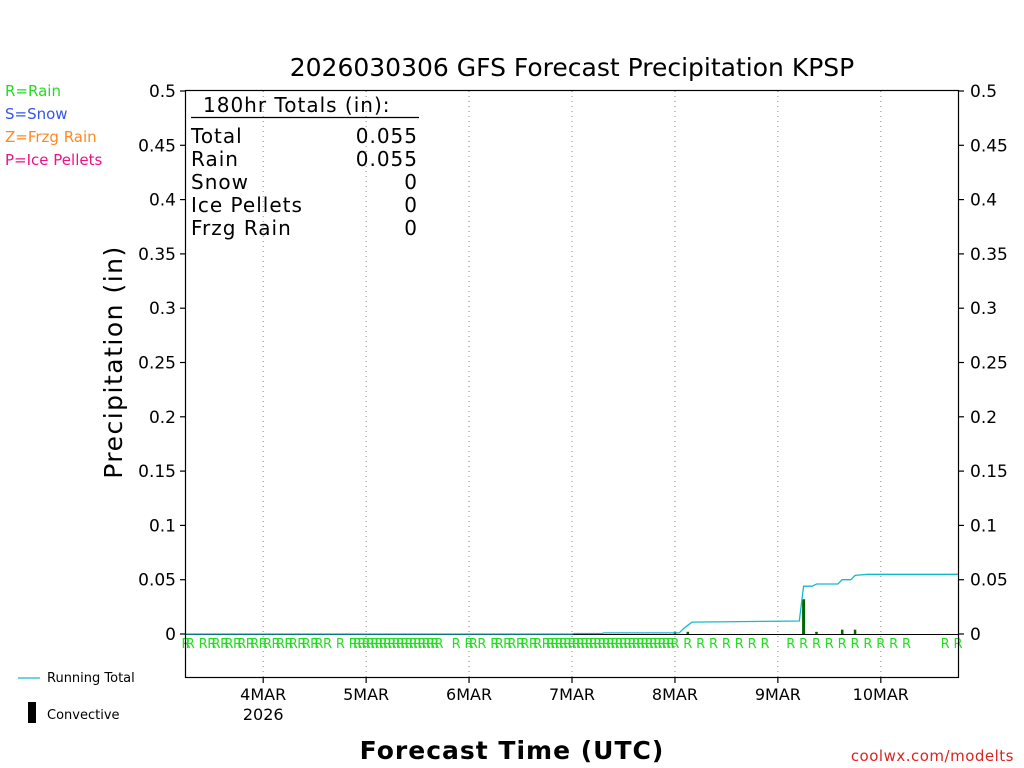 Image resolution: width=1024 pixels, height=768 pixels. What do you see at coordinates (220, 182) in the screenshot?
I see `totals-row-label: Snow` at bounding box center [220, 182].